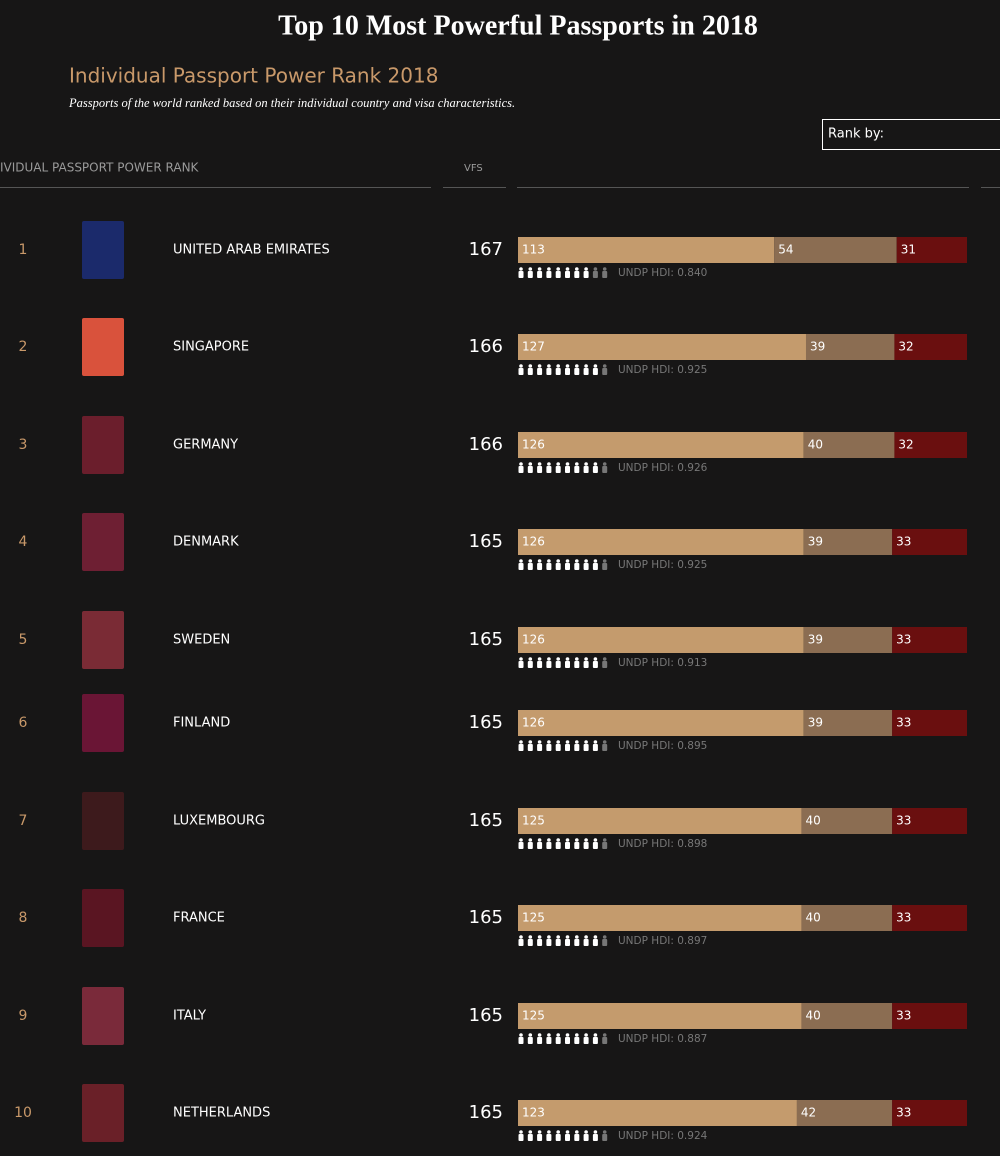 The height and width of the screenshot is (1156, 1000). Describe the element at coordinates (23, 542) in the screenshot. I see `rank: 4` at that location.